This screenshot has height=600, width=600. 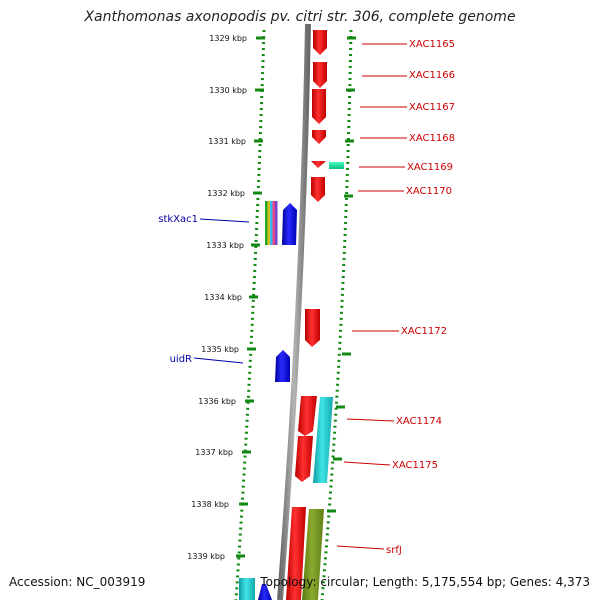 I want to click on ruler-tick-label: 1339 kbp, so click(x=206, y=556).